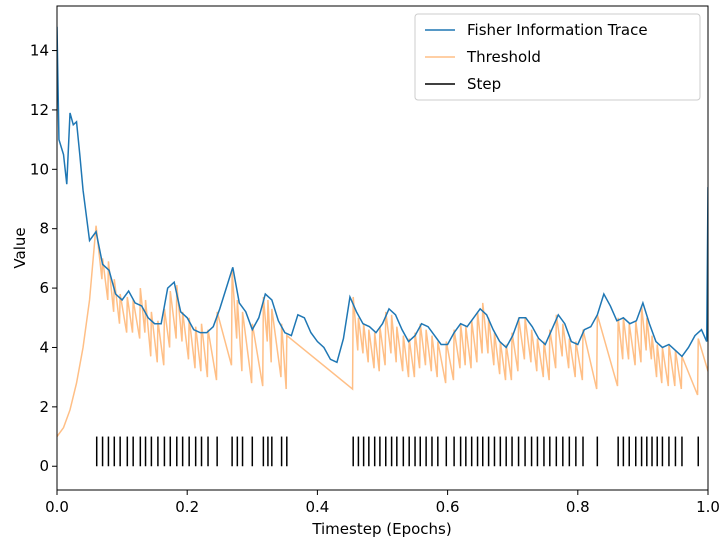 The width and height of the screenshot is (721, 551). I want to click on y-tick-label: 4, so click(44, 347).